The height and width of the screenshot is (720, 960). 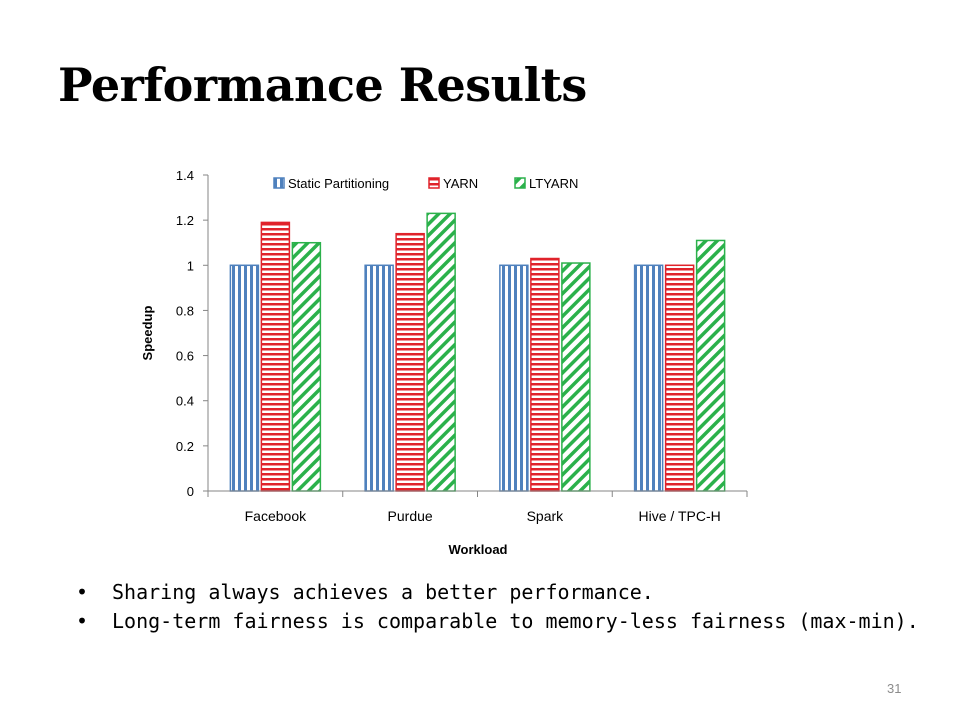 What do you see at coordinates (185, 446) in the screenshot?
I see `y-tick-label: 0.2` at bounding box center [185, 446].